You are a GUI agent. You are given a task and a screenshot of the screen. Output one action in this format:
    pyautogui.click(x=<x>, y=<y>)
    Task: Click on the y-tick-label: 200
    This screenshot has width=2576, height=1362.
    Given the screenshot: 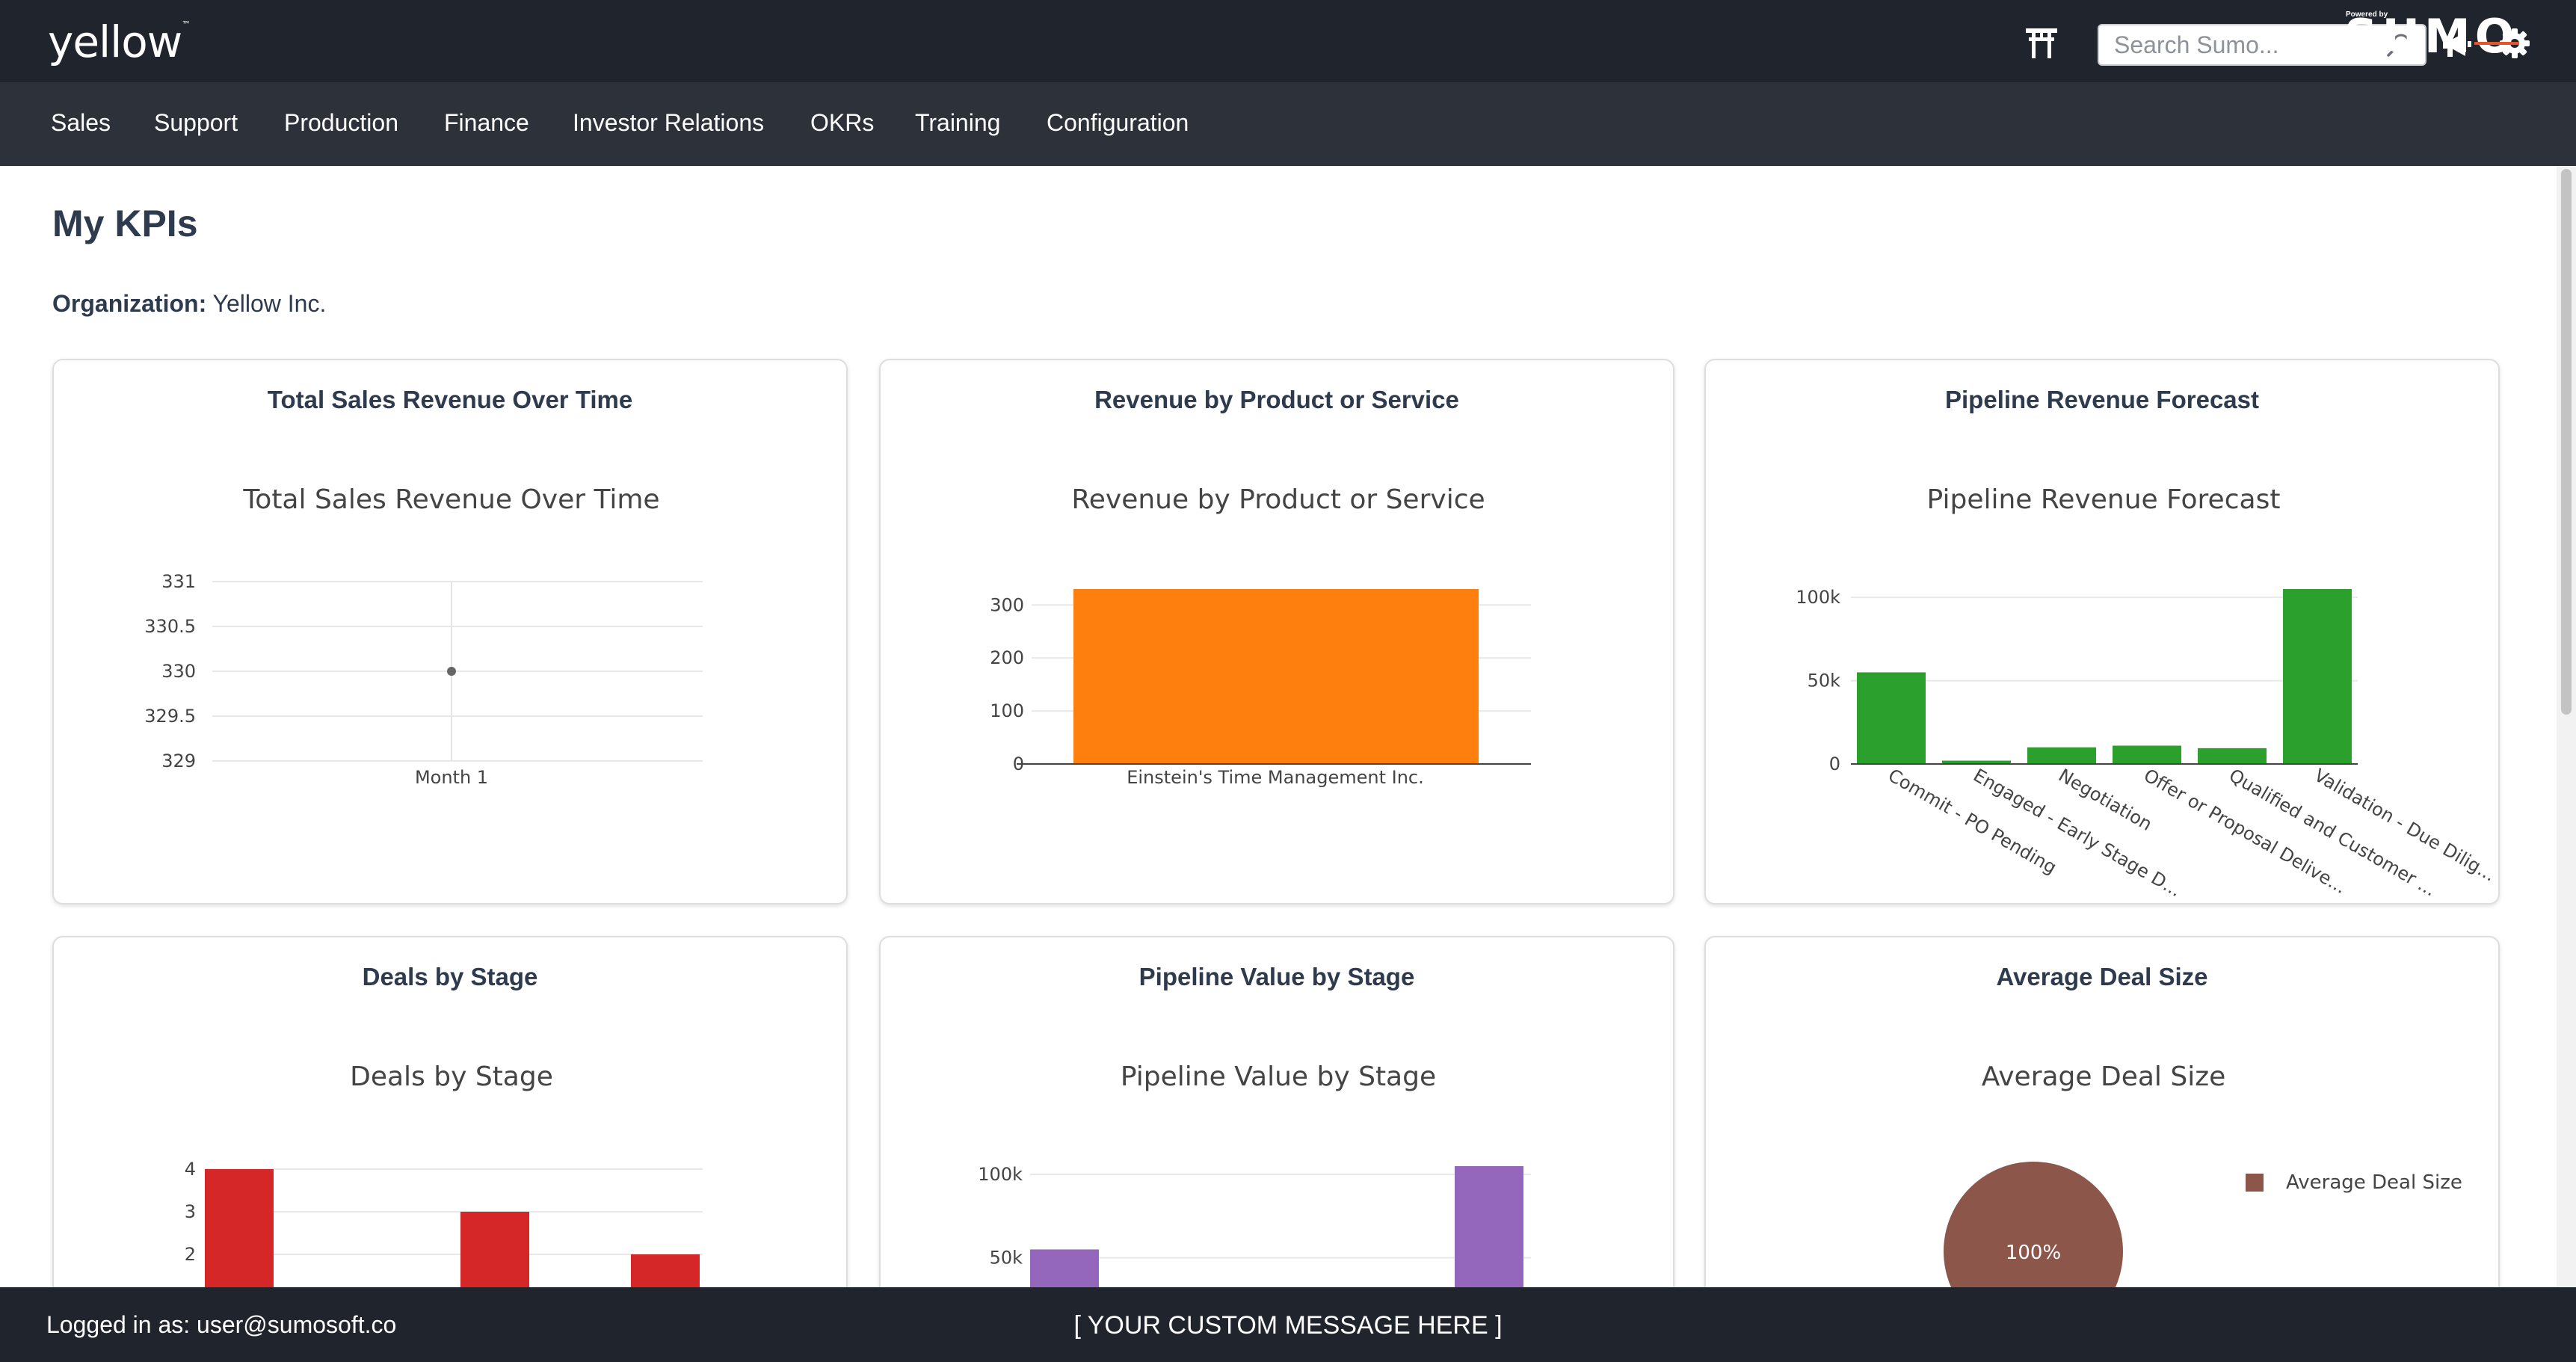 What is the action you would take?
    pyautogui.click(x=1007, y=657)
    